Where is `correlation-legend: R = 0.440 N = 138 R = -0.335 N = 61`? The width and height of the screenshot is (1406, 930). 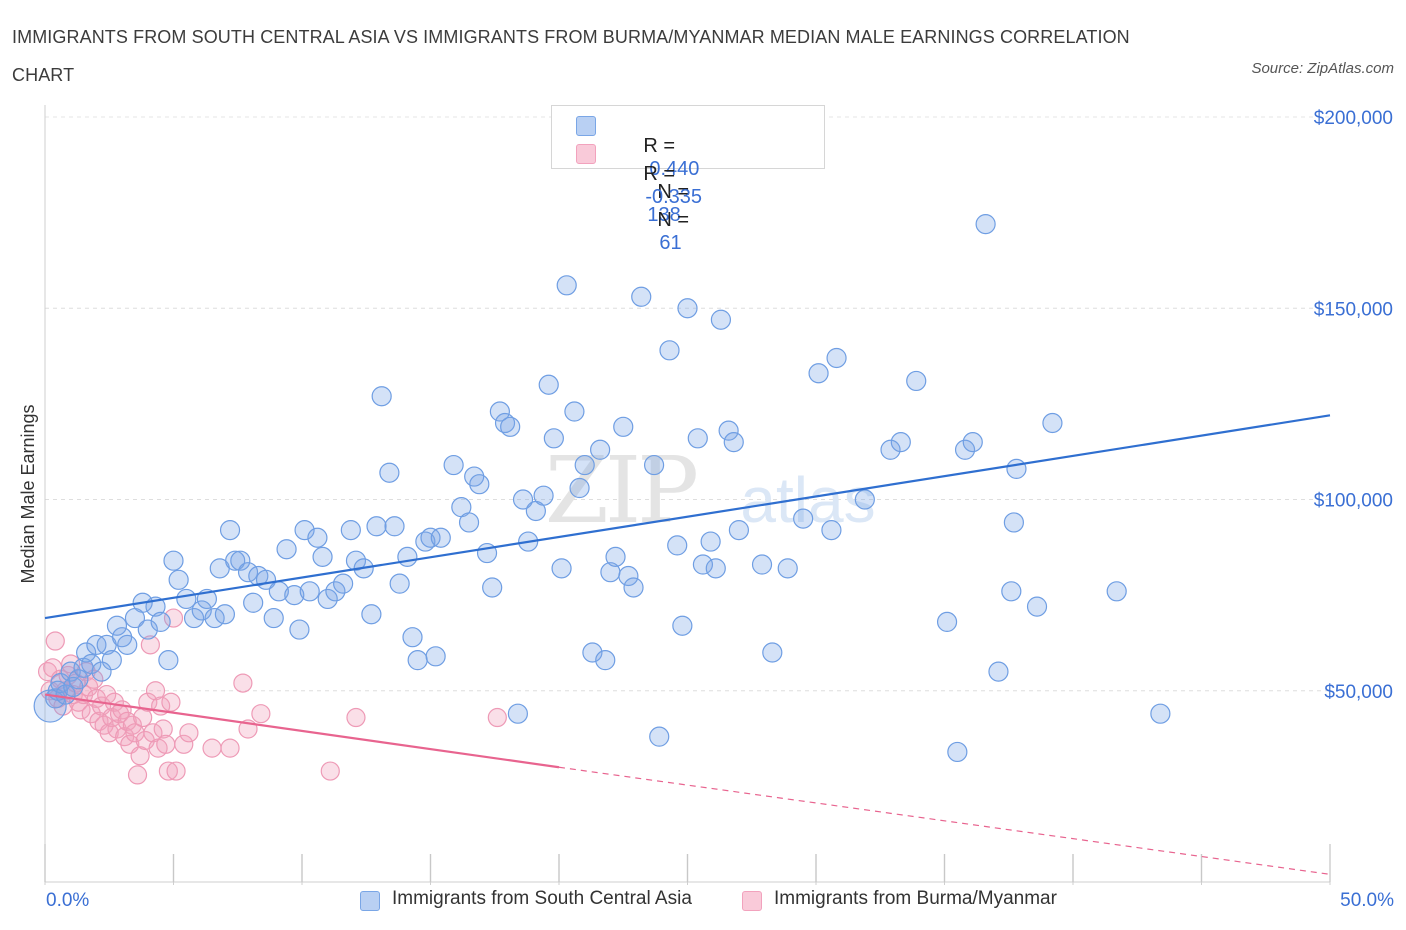 correlation-legend: R = 0.440 N = 138 R = -0.335 N = 61 is located at coordinates (688, 179).